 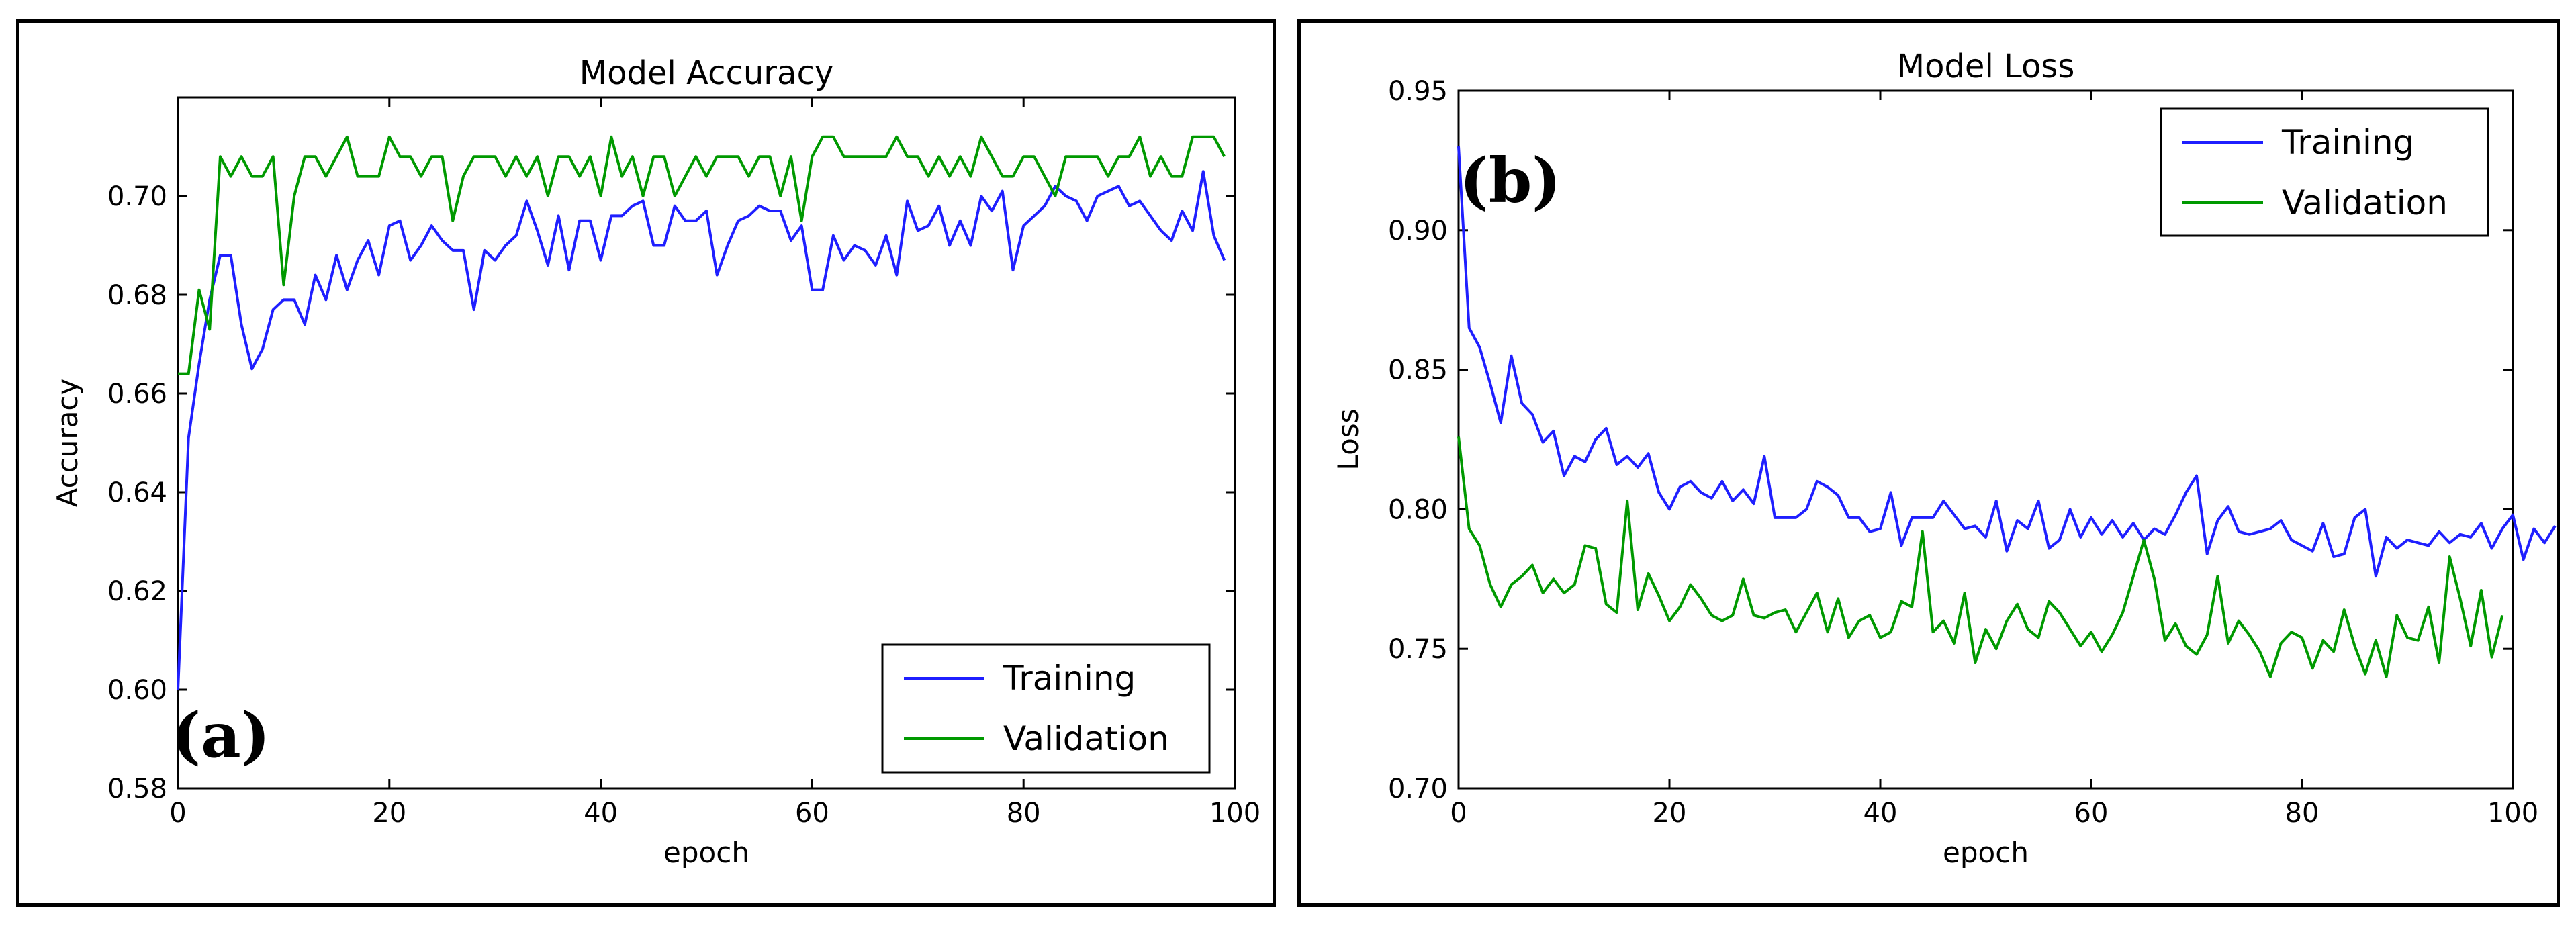 What do you see at coordinates (1418, 510) in the screenshot?
I see `y-tick-label: 0.80` at bounding box center [1418, 510].